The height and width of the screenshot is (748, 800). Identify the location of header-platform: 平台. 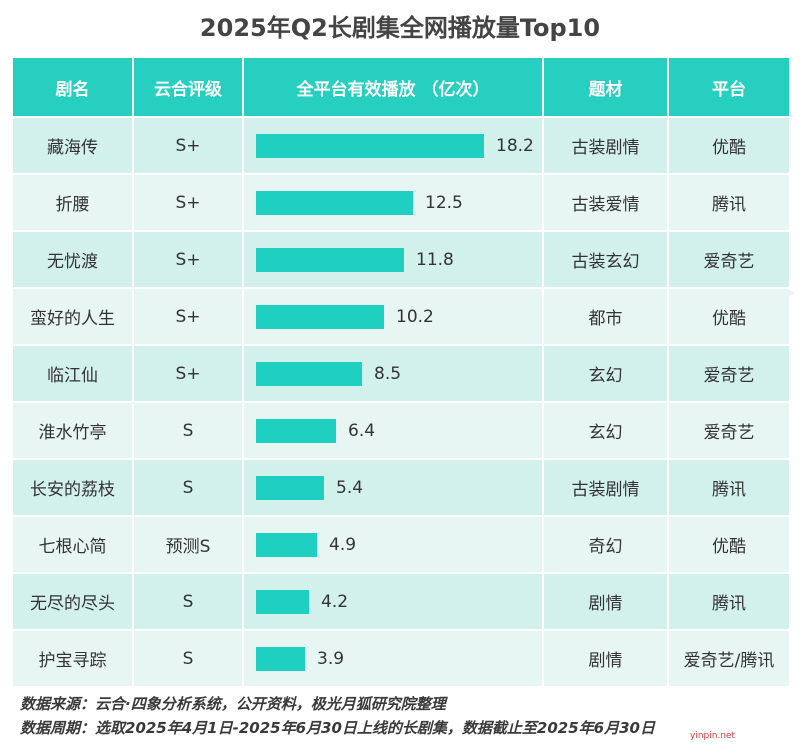
(728, 87).